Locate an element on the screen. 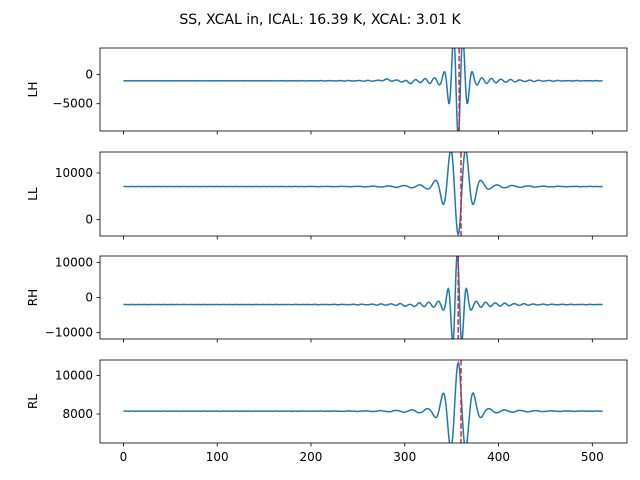  axes-frame-ll is located at coordinates (363, 194).